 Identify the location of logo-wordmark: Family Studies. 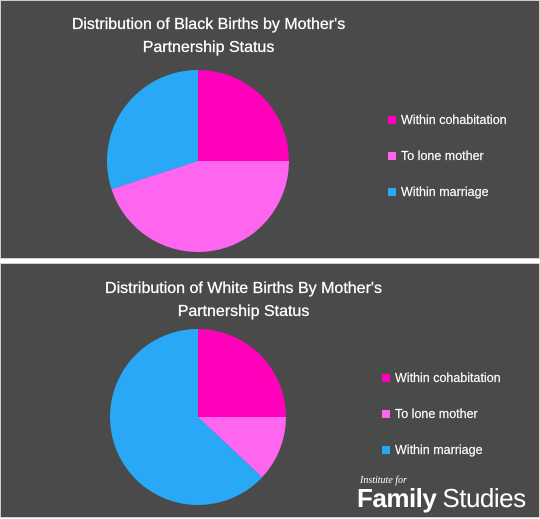
(441, 498).